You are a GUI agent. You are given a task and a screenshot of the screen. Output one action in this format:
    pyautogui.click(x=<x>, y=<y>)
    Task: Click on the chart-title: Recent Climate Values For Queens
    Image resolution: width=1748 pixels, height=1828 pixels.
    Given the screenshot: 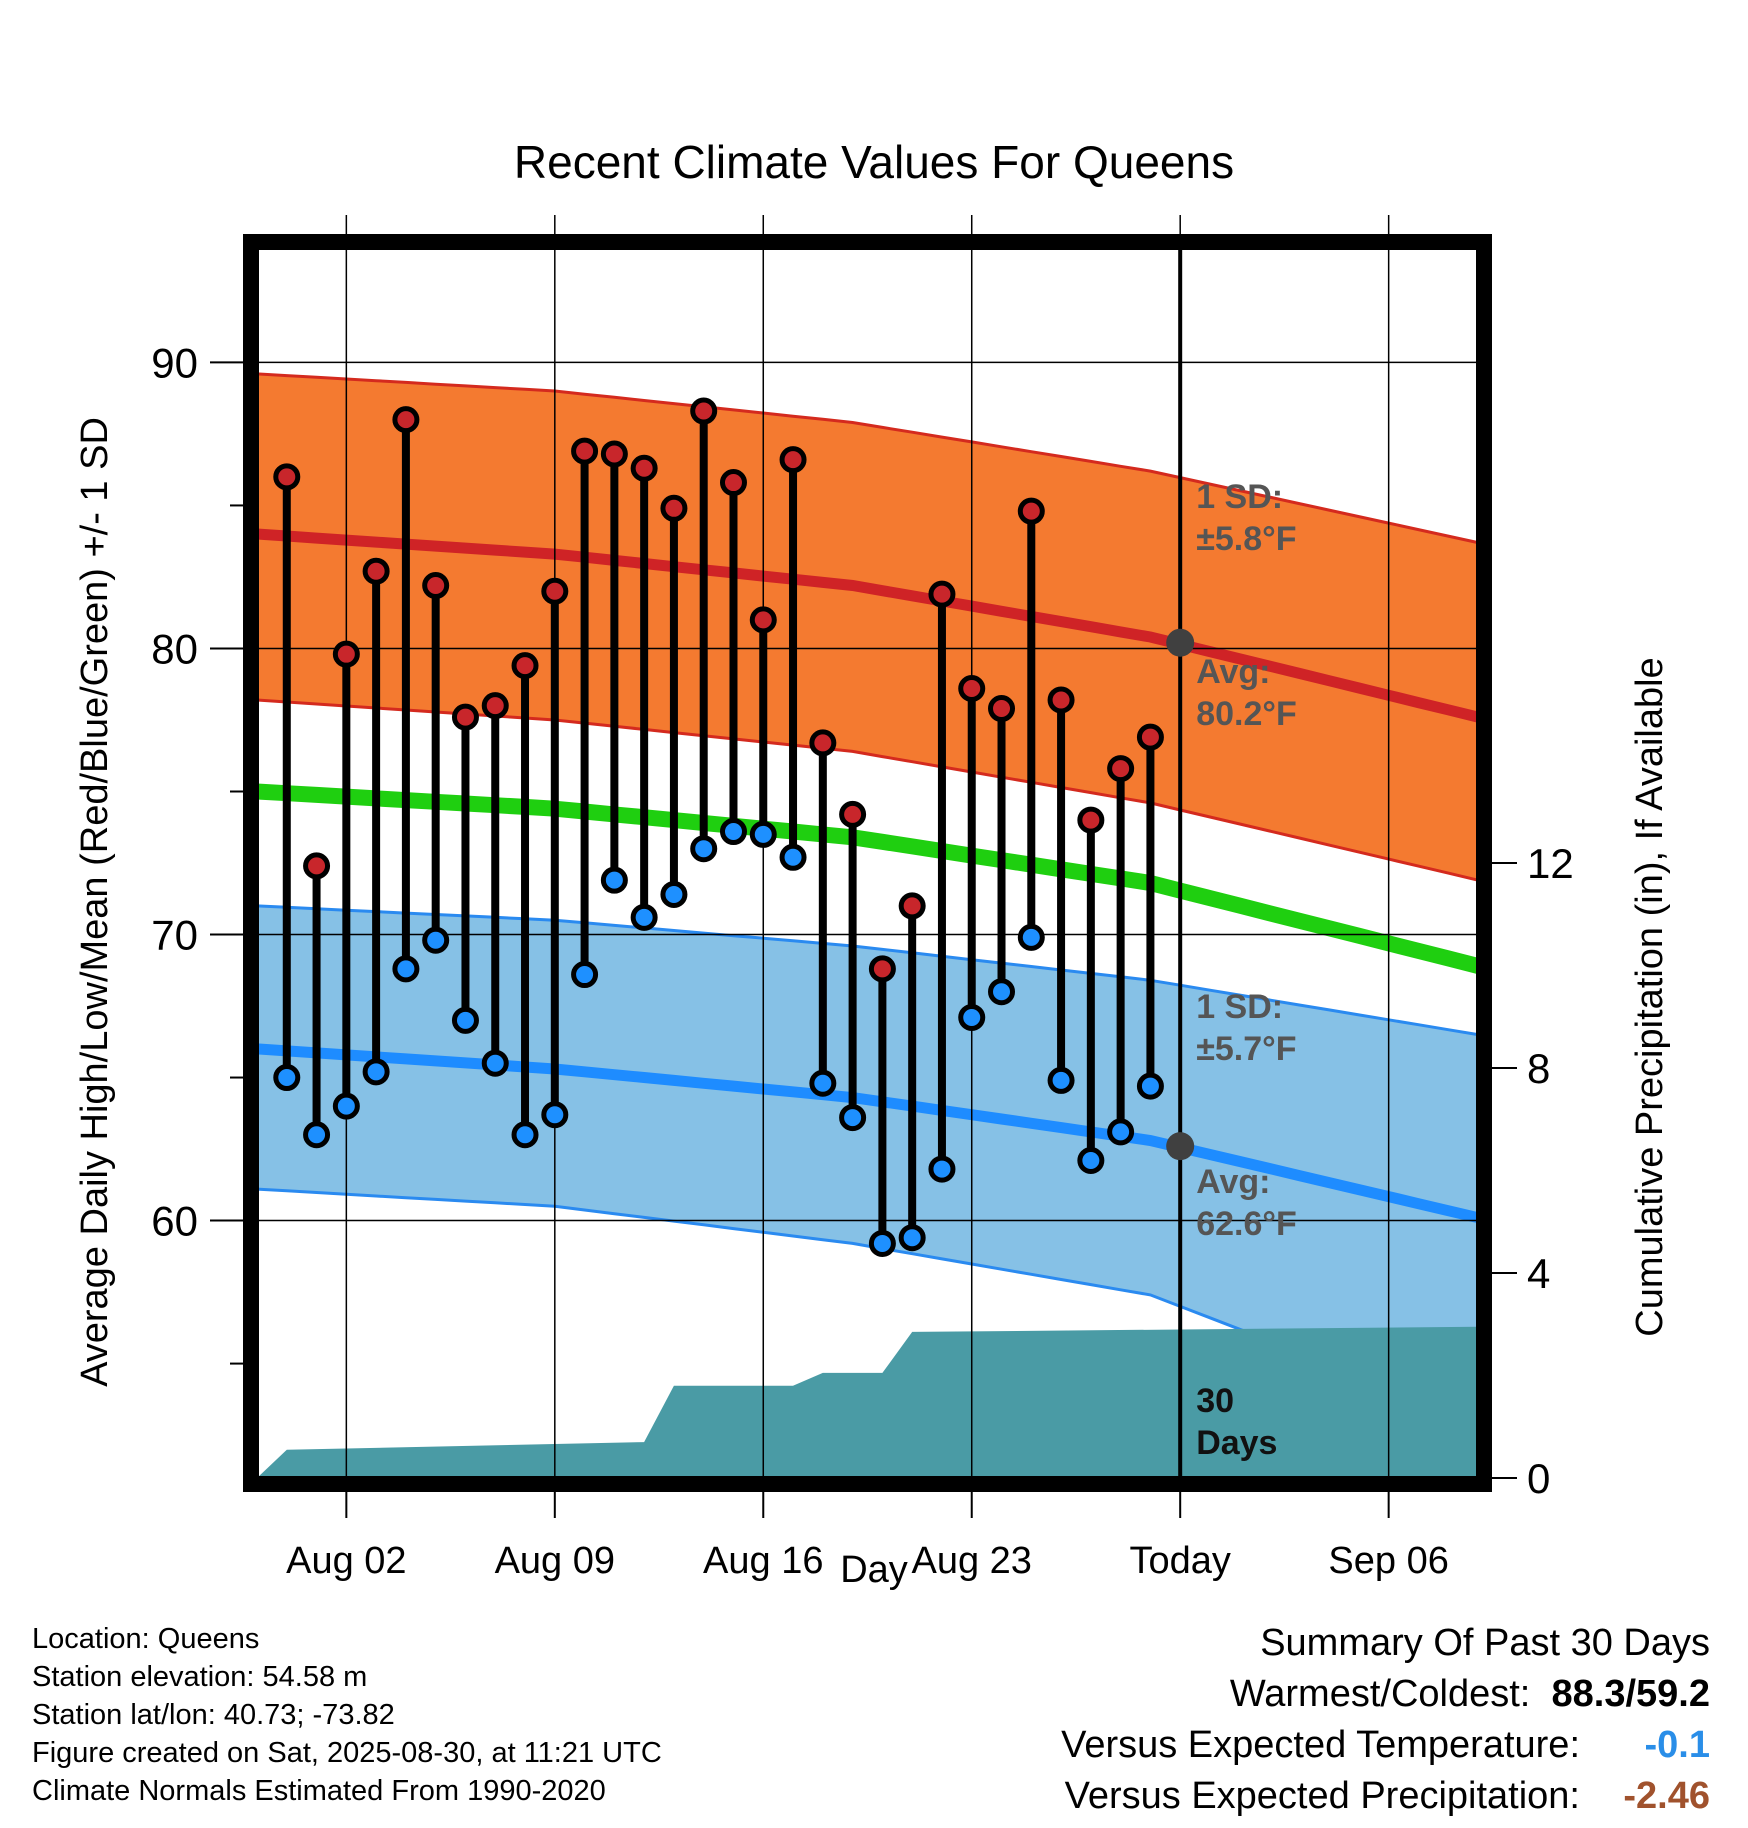 What is the action you would take?
    pyautogui.click(x=874, y=162)
    